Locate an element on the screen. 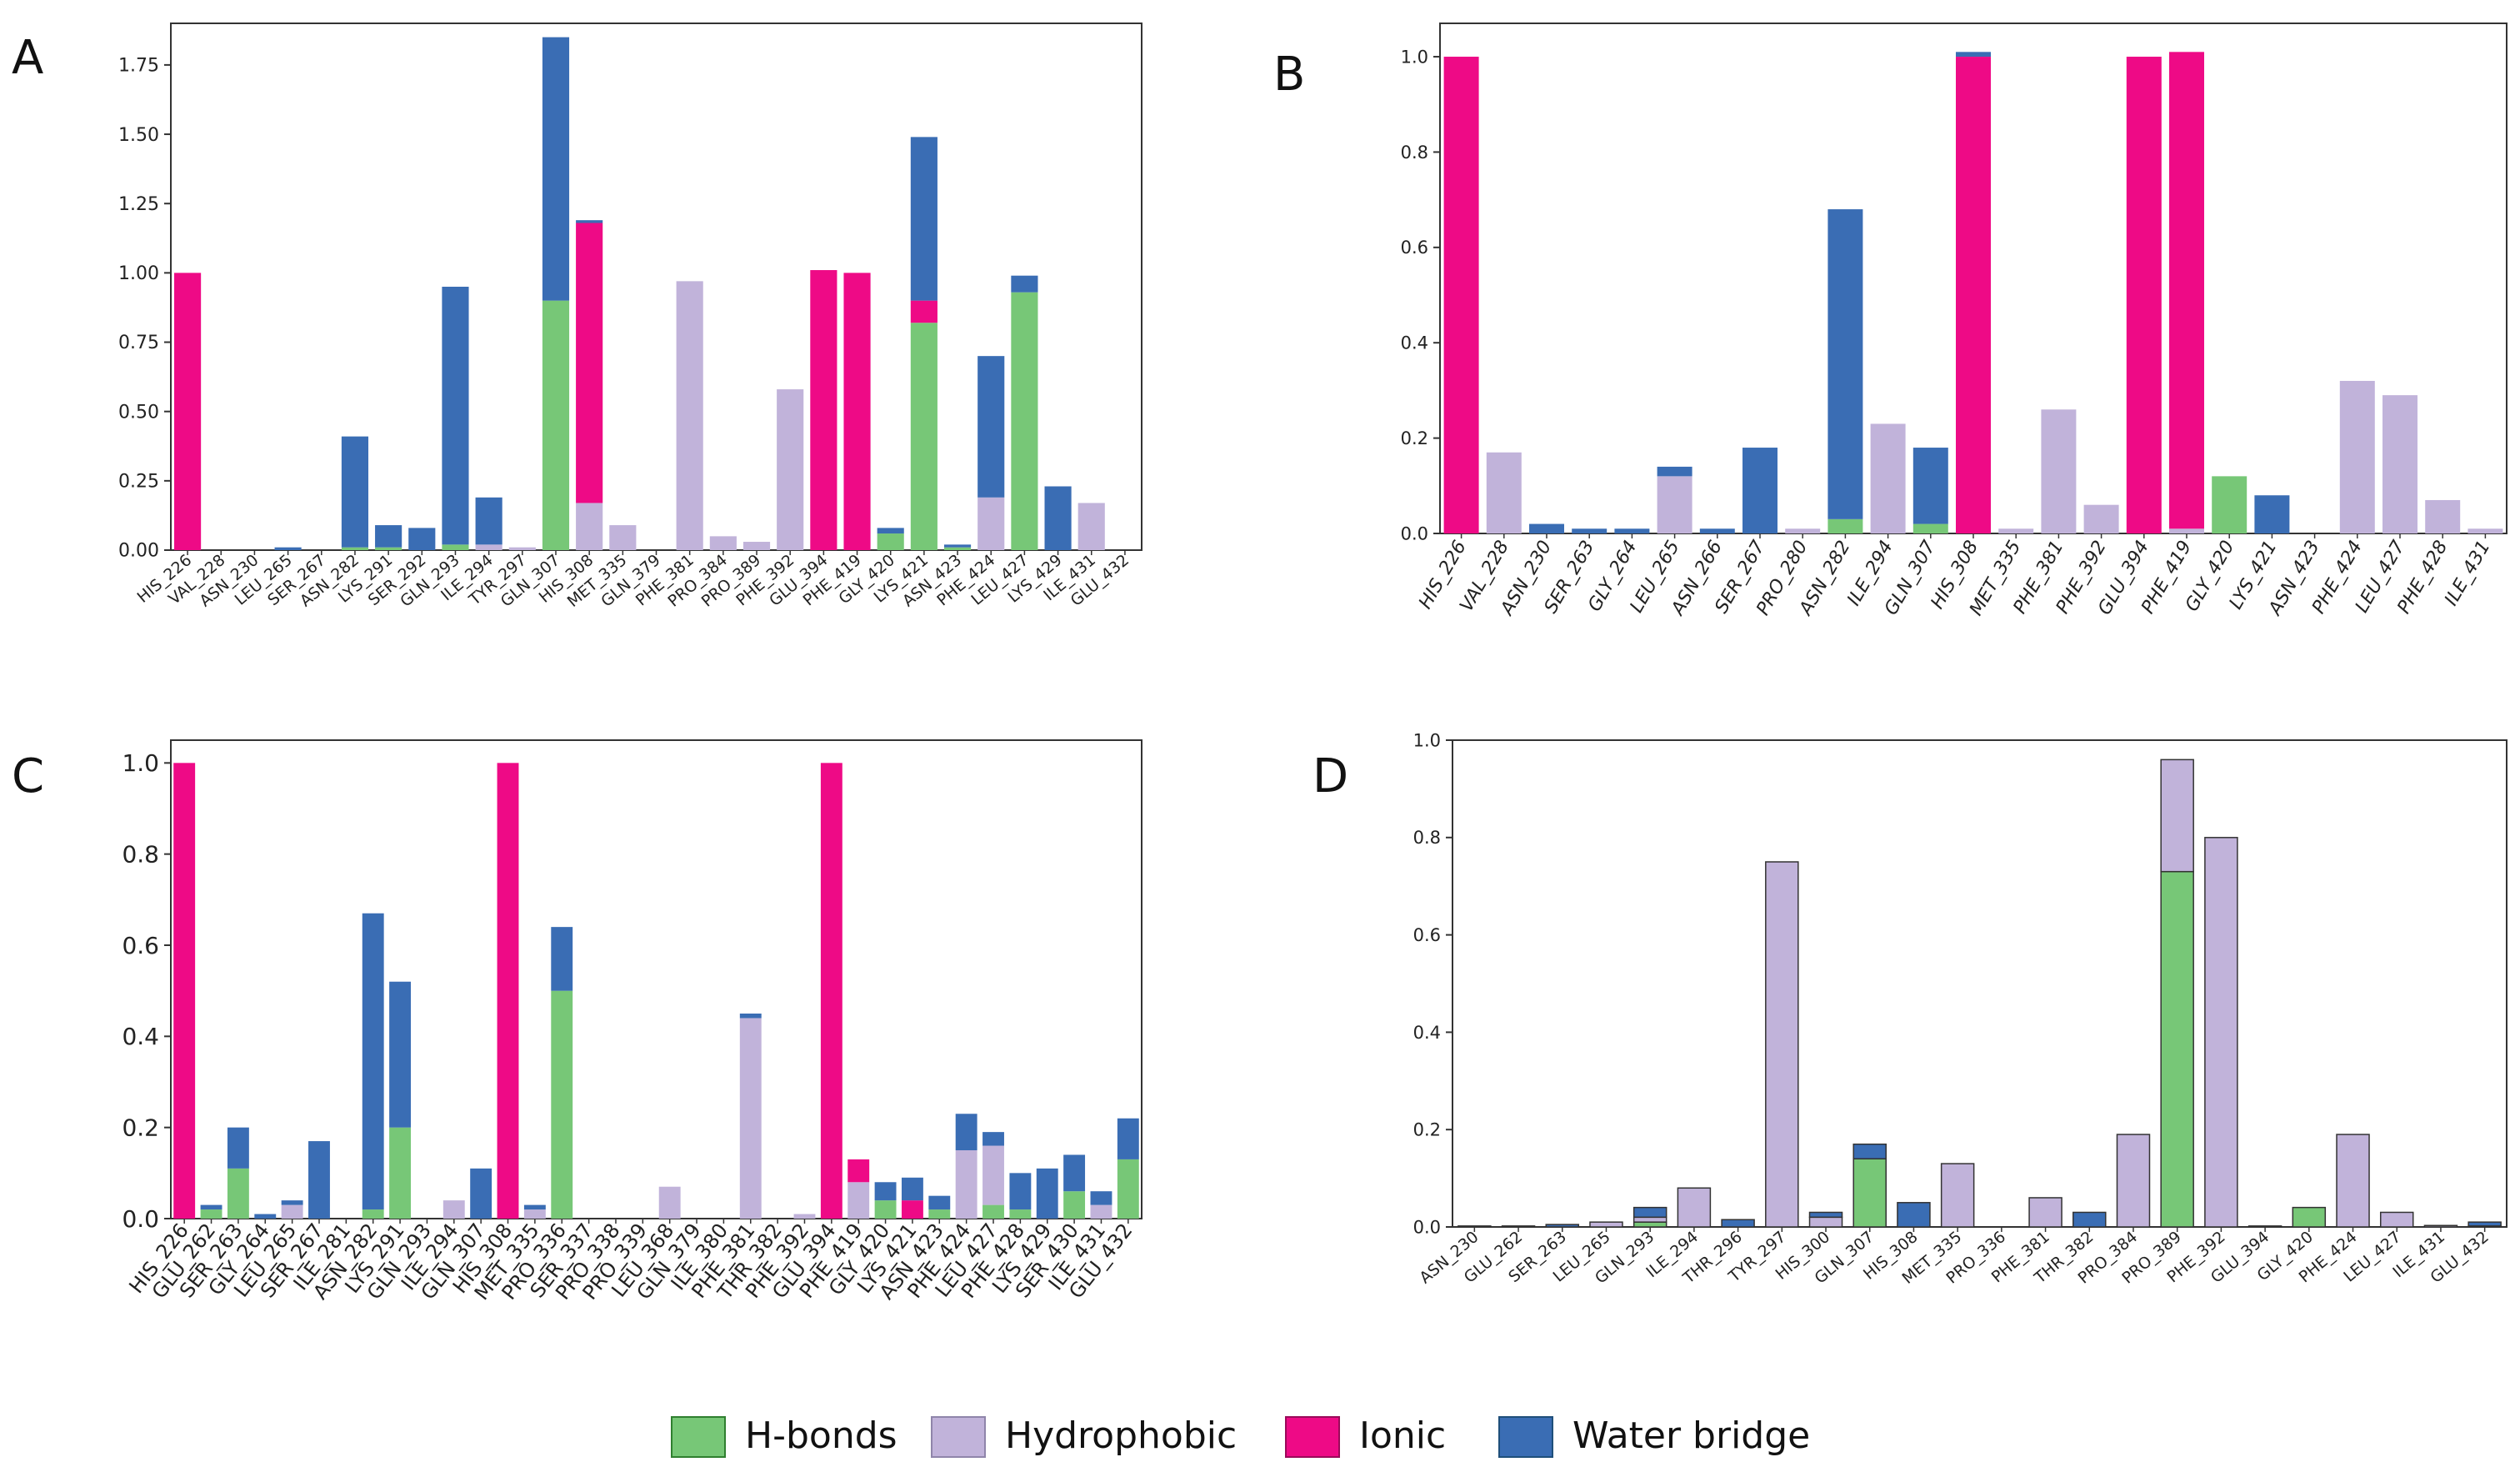  y-tick-label: 0.2 is located at coordinates (1414, 438).